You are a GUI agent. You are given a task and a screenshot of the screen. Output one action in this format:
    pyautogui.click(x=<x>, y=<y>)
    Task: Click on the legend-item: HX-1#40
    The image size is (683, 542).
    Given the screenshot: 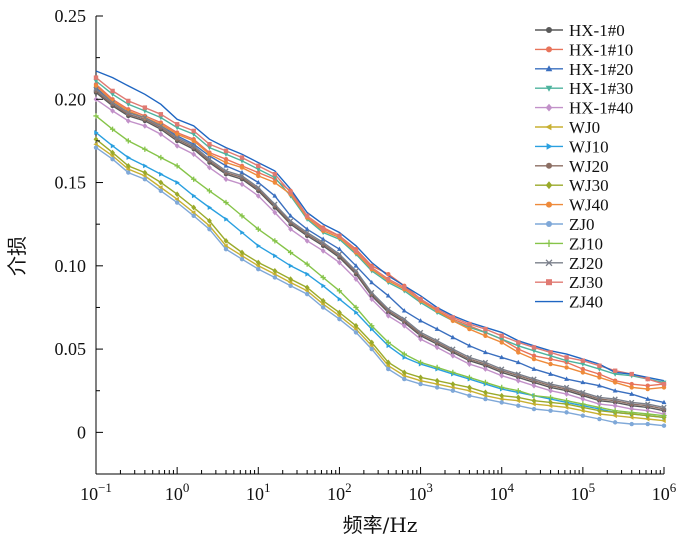 What is the action you would take?
    pyautogui.click(x=584, y=108)
    